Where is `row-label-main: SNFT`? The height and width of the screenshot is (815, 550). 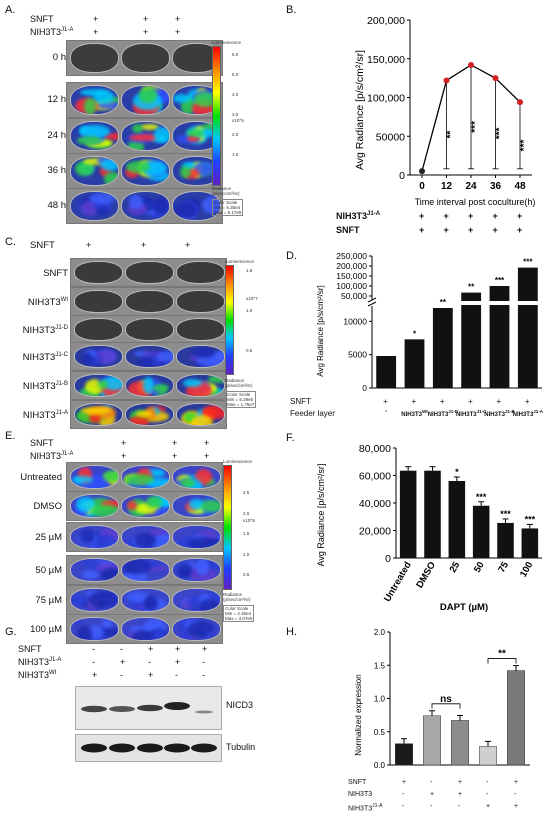
row-label-main: SNFT is located at coordinates (55, 273).